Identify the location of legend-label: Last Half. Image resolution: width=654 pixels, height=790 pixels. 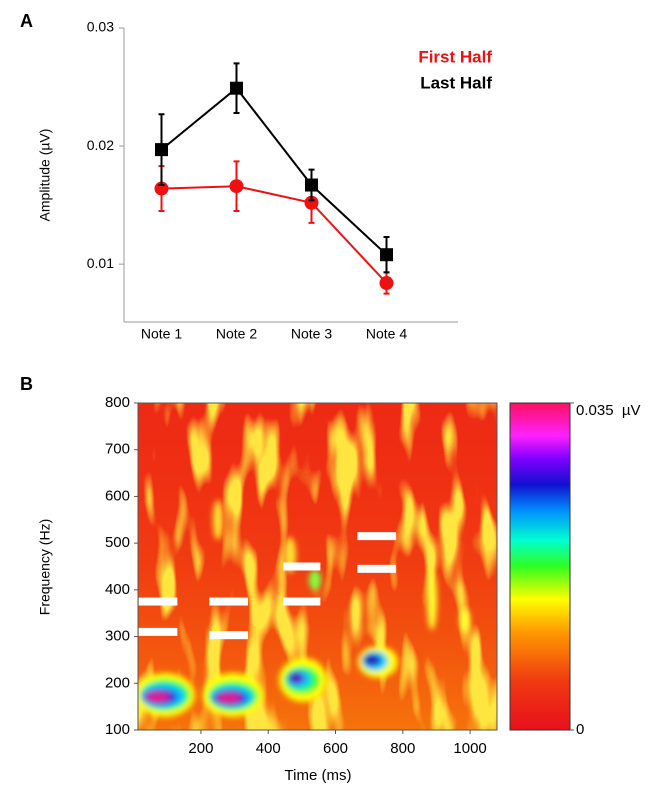
(456, 82).